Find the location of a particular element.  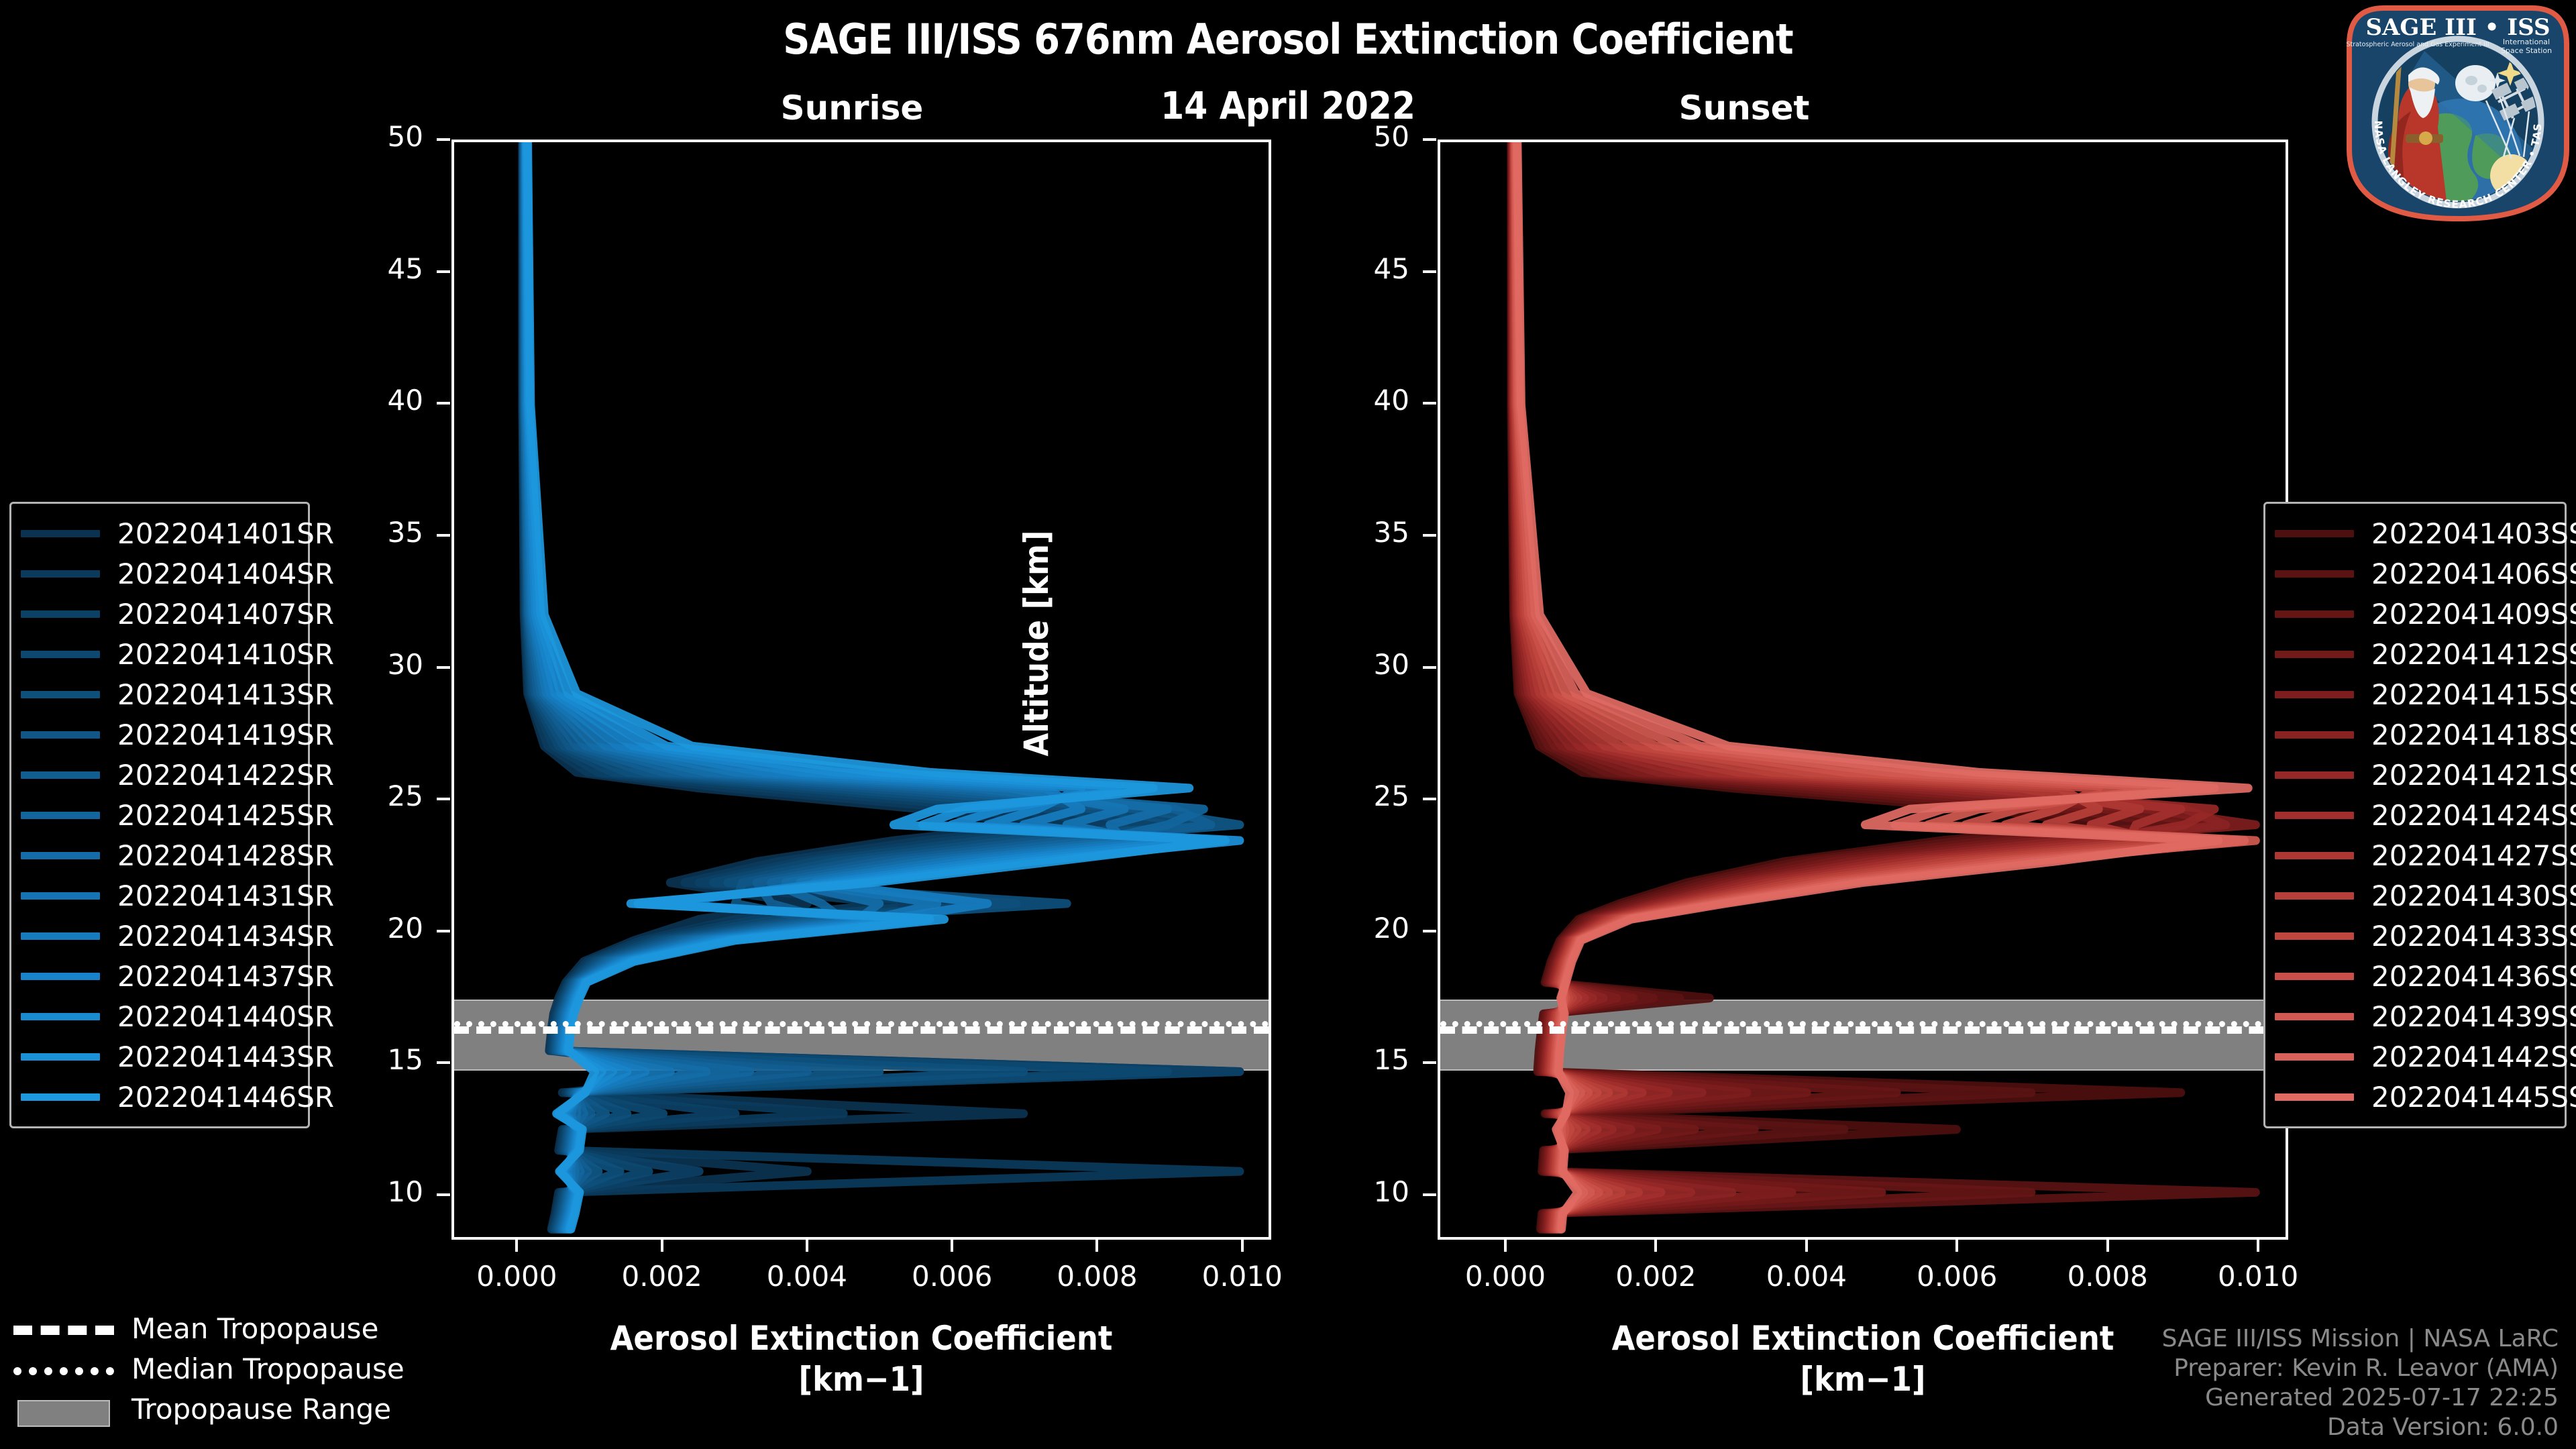

legend-item: 2022041403SS is located at coordinates (2425, 533).